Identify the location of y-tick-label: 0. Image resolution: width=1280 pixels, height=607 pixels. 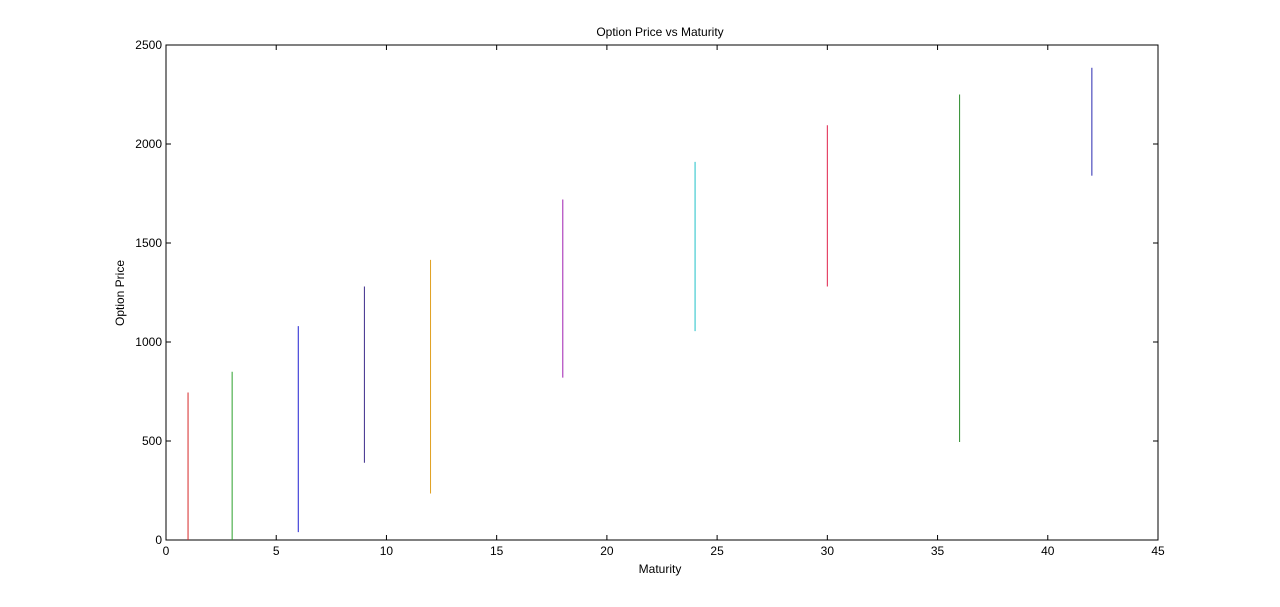
(158, 540).